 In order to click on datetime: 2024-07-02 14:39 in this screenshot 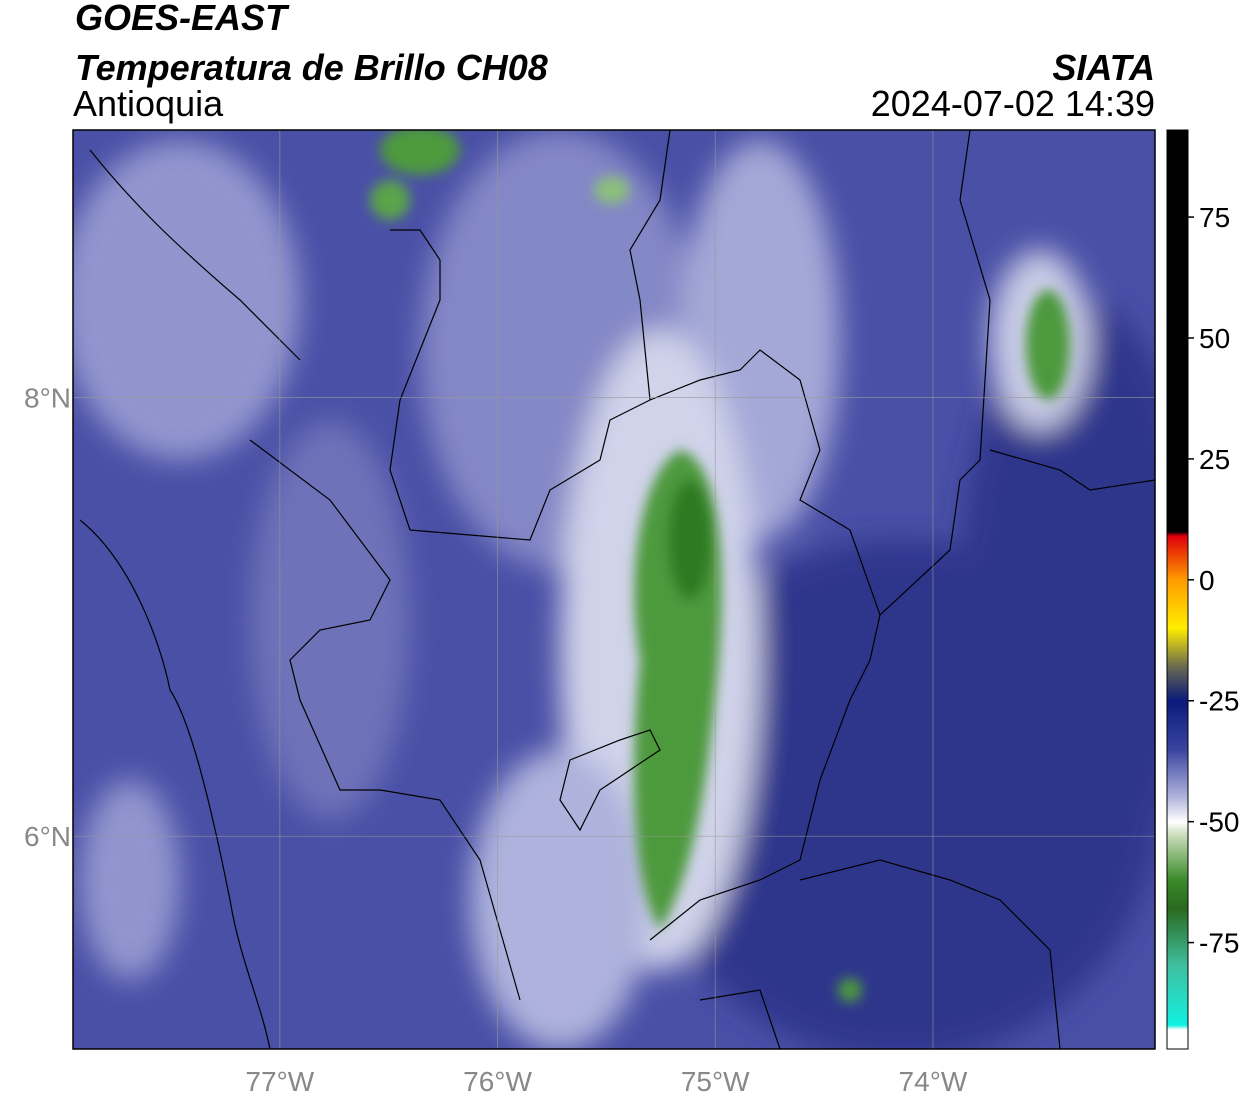, I will do `click(1013, 103)`.